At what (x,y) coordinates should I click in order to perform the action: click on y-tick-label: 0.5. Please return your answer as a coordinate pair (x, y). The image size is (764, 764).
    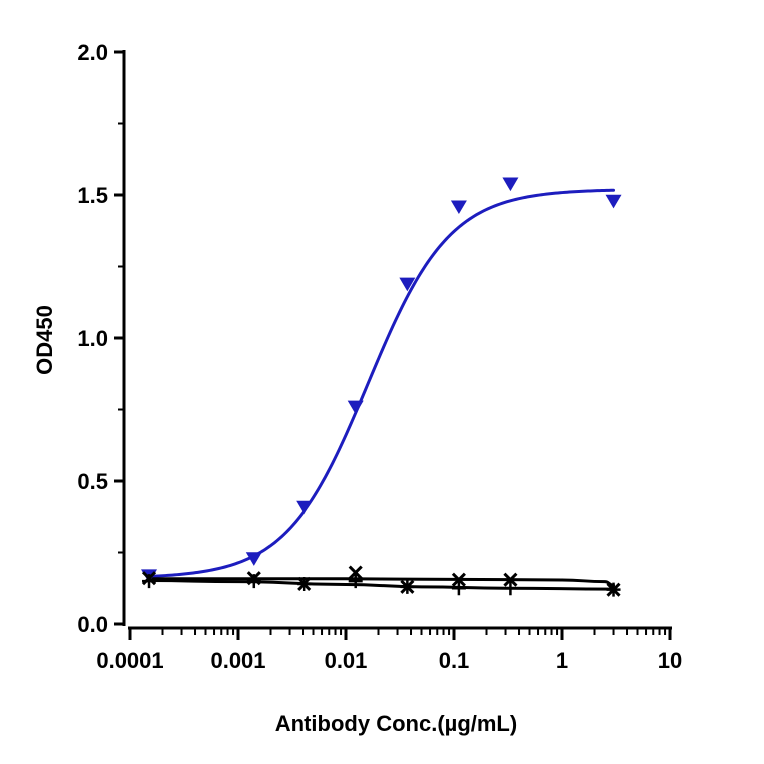
    Looking at the image, I should click on (92, 481).